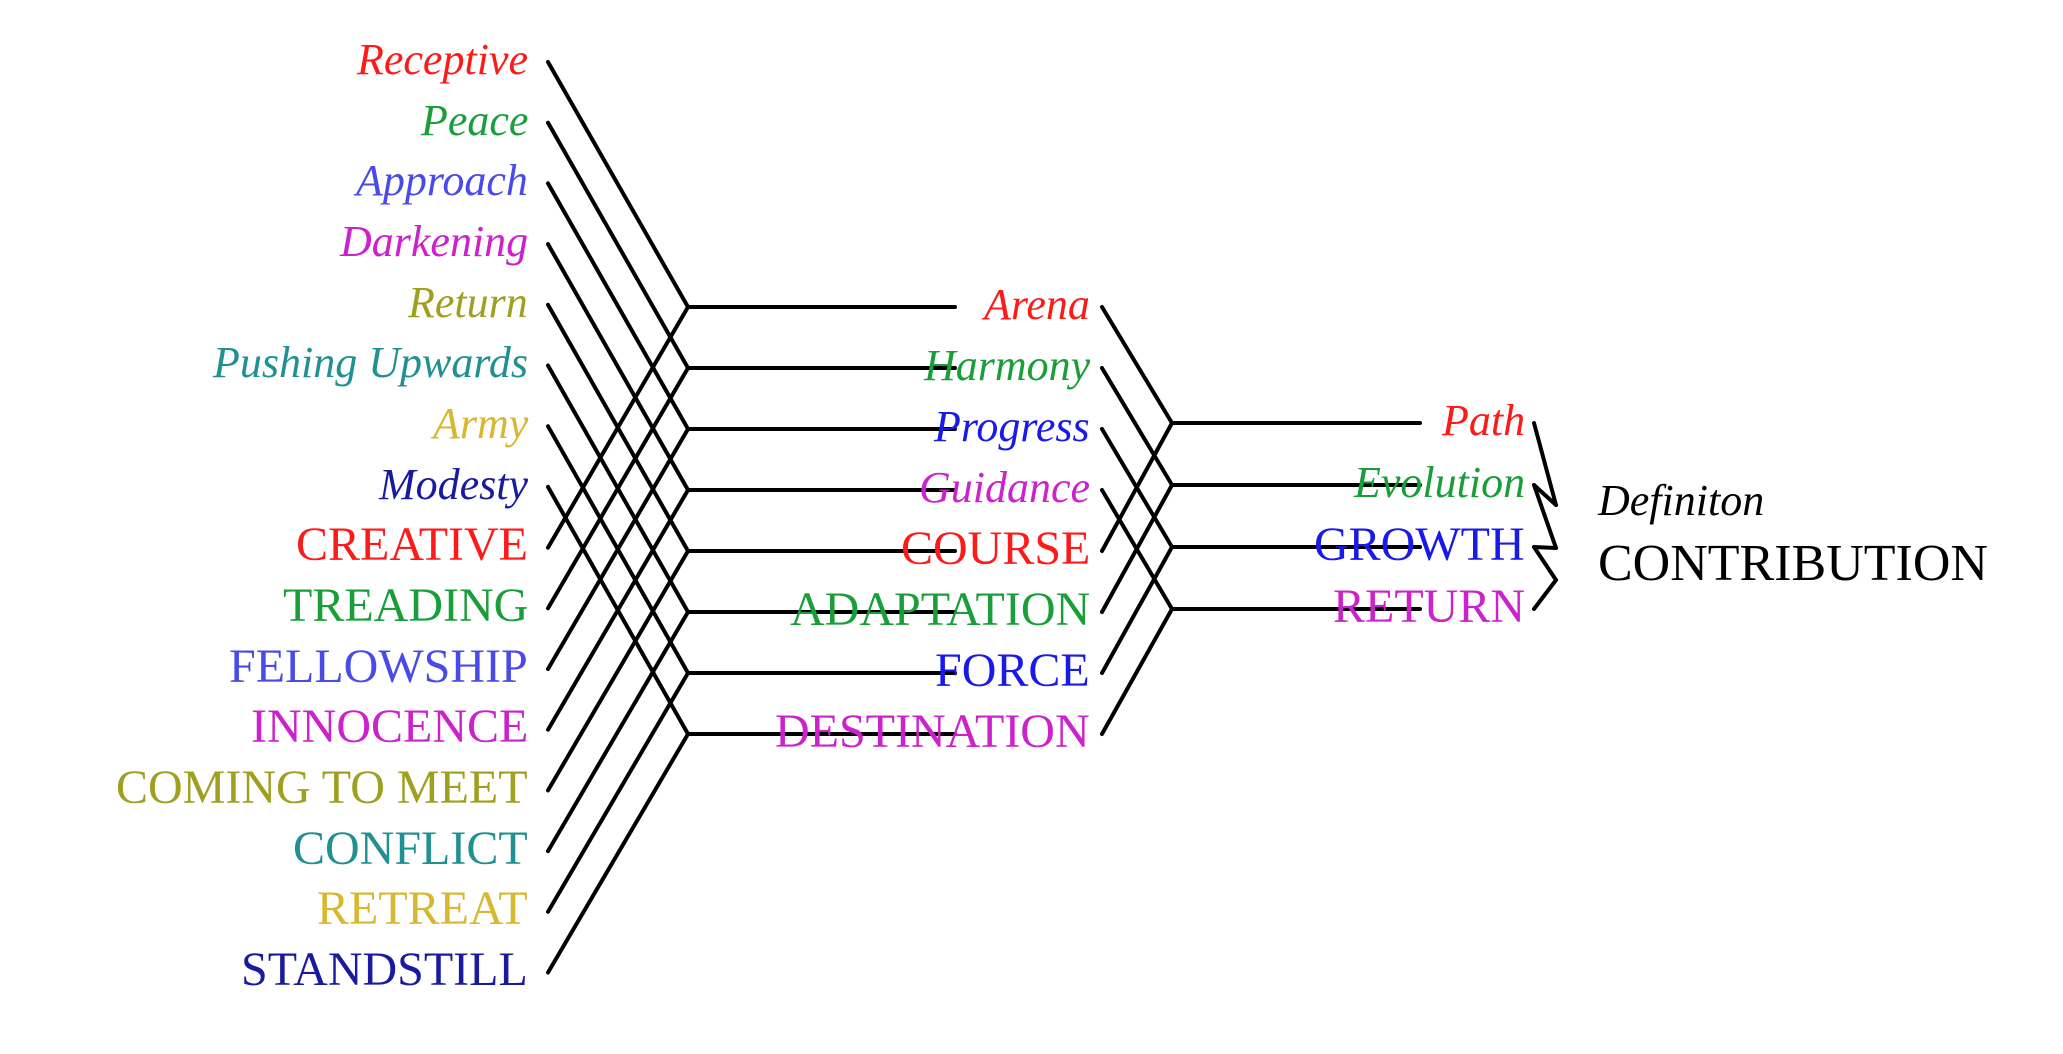 The height and width of the screenshot is (1054, 2063). What do you see at coordinates (422, 909) in the screenshot?
I see `level1-label-15: RETREAT` at bounding box center [422, 909].